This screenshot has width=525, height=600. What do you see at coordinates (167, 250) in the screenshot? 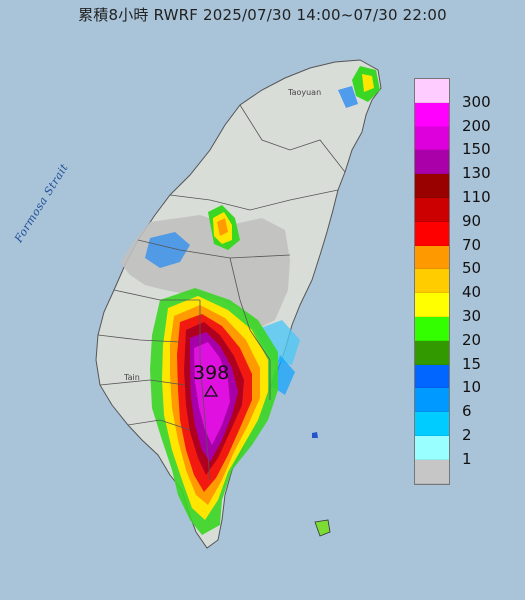
I see `rain-zone-blue` at bounding box center [167, 250].